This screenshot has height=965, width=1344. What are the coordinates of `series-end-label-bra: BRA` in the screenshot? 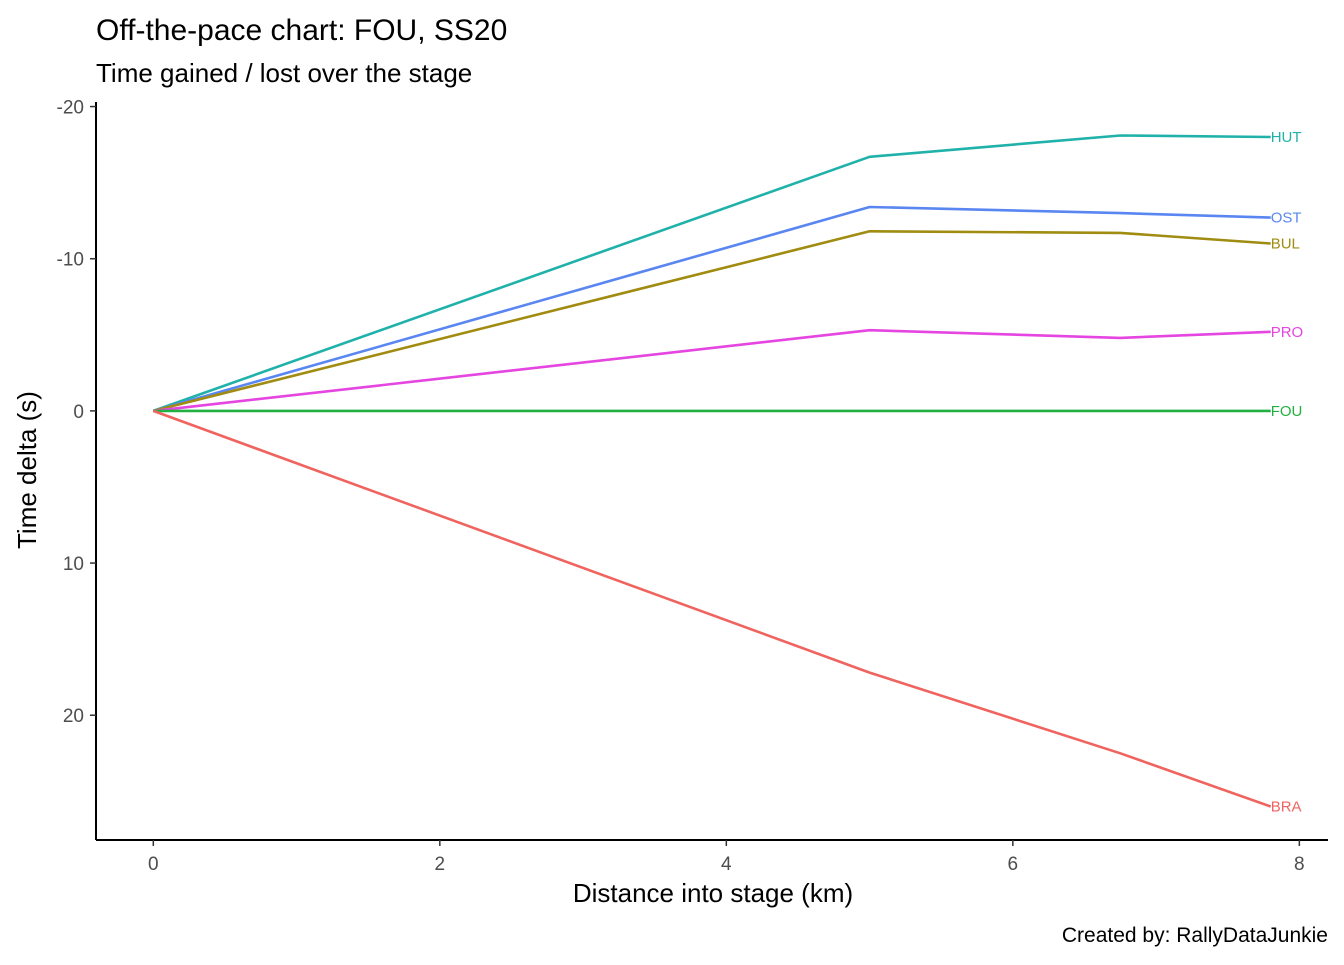 It's located at (1286, 807).